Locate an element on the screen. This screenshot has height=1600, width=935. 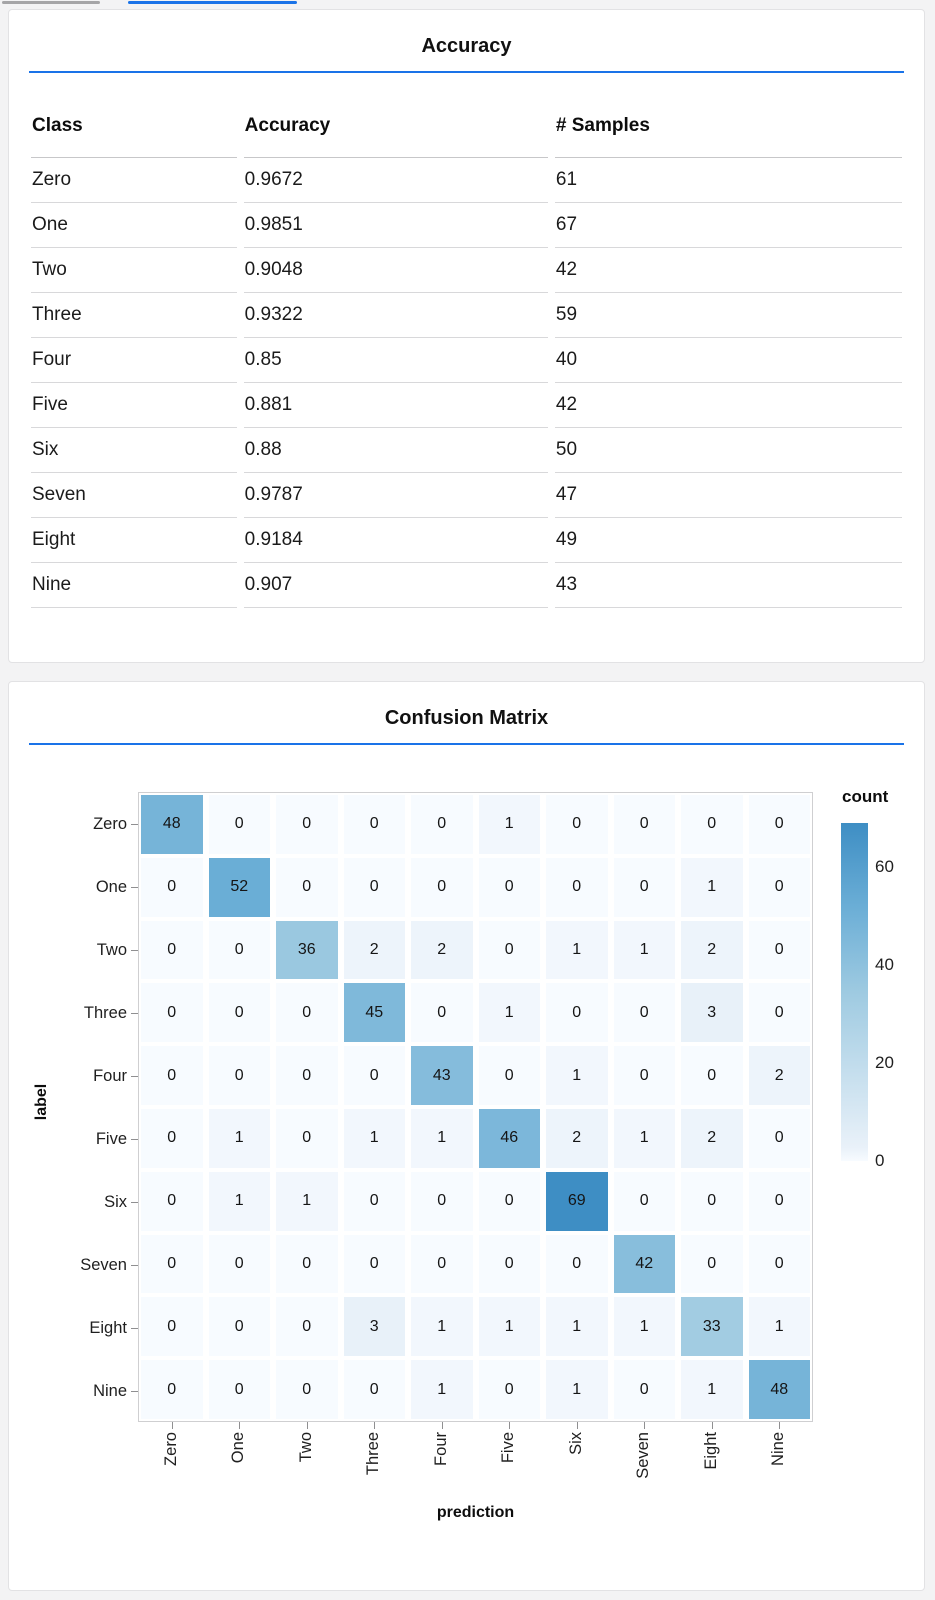
samples-cell: 59 is located at coordinates (728, 315).